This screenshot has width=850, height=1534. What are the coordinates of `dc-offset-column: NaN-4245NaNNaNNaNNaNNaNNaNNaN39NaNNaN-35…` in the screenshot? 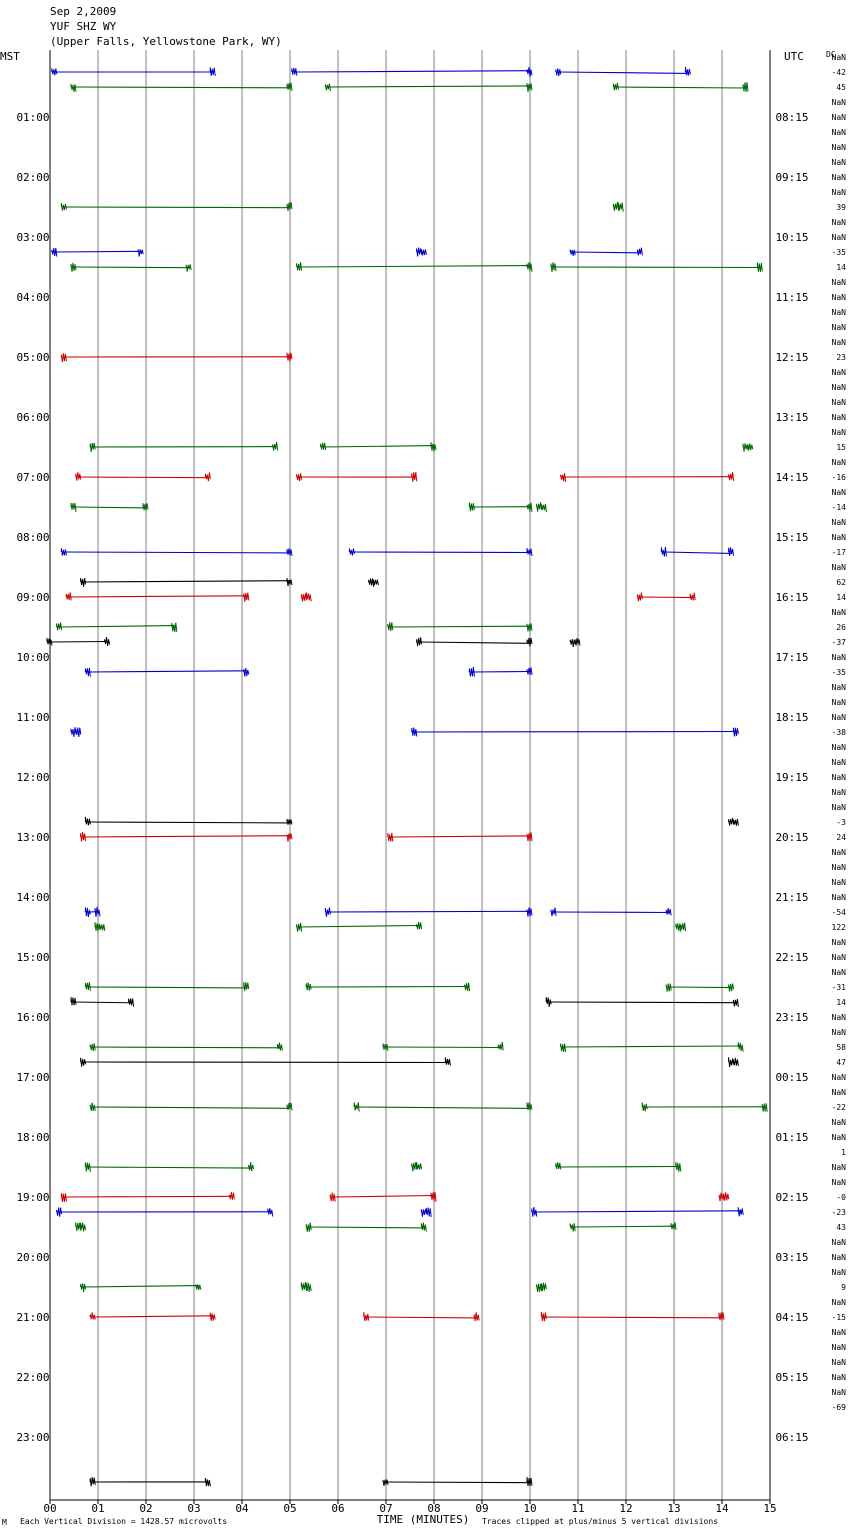 It's located at (839, 732).